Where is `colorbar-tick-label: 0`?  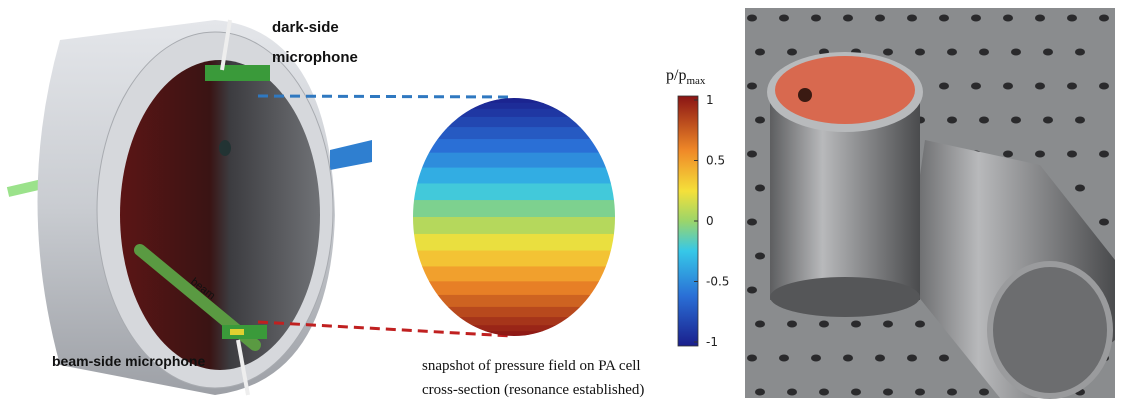
colorbar-tick-label: 0 is located at coordinates (710, 221).